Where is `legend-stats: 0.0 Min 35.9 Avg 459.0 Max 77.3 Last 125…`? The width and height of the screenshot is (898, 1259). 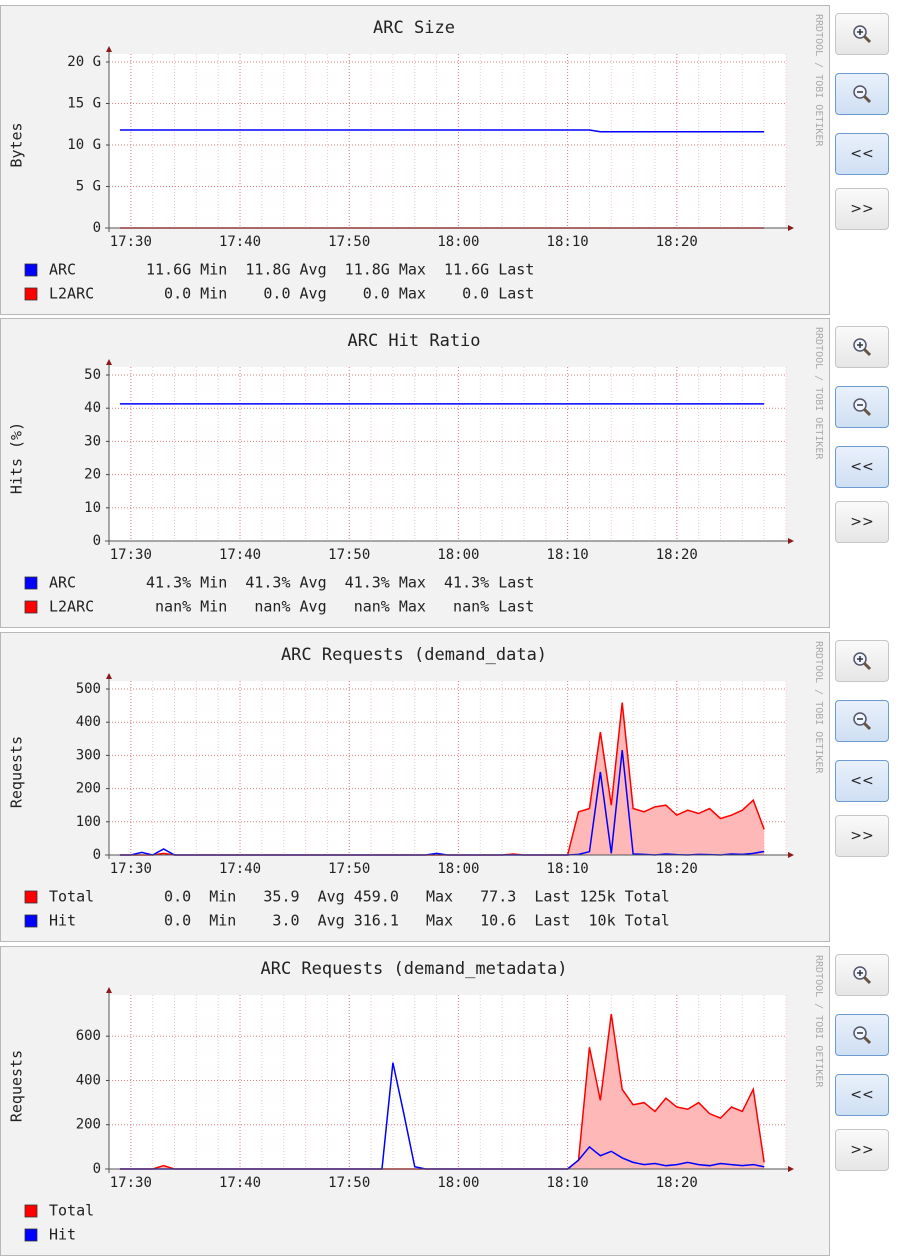 legend-stats: 0.0 Min 35.9 Avg 459.0 Max 77.3 Last 125… is located at coordinates (408, 897).